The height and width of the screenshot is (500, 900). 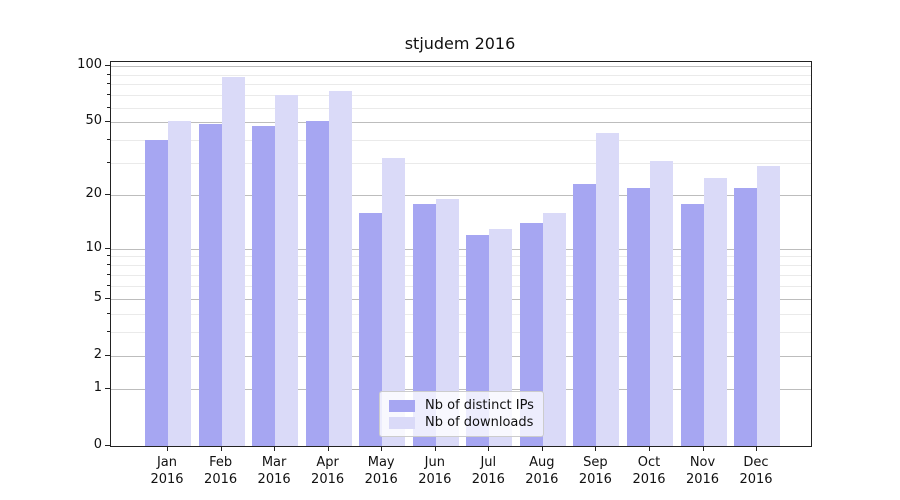 What do you see at coordinates (692, 324) in the screenshot?
I see `bar-distinct-ips-nov` at bounding box center [692, 324].